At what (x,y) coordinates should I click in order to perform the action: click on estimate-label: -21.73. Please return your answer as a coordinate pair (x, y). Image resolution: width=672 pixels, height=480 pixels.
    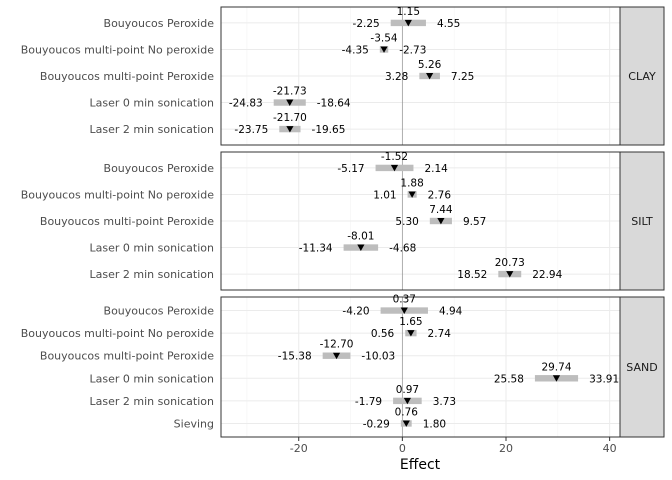
    Looking at the image, I should click on (290, 92).